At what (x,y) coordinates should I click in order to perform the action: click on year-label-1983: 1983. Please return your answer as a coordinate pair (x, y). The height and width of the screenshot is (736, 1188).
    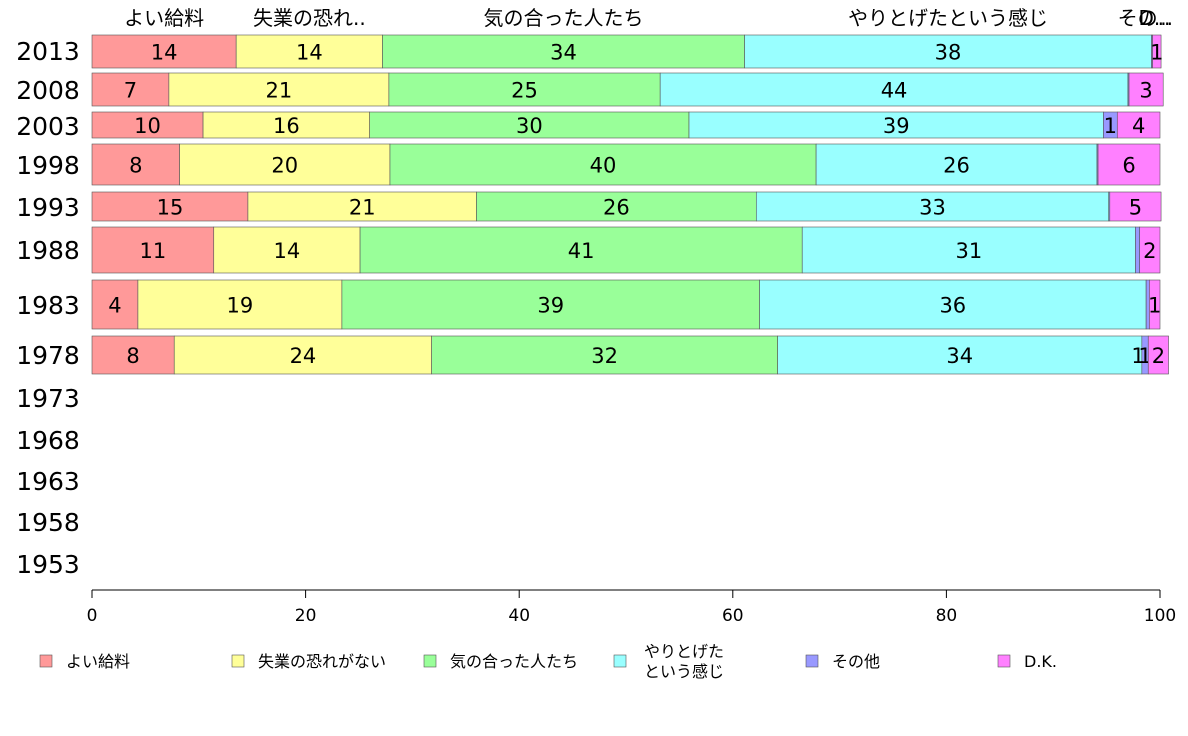
    Looking at the image, I should click on (48, 305).